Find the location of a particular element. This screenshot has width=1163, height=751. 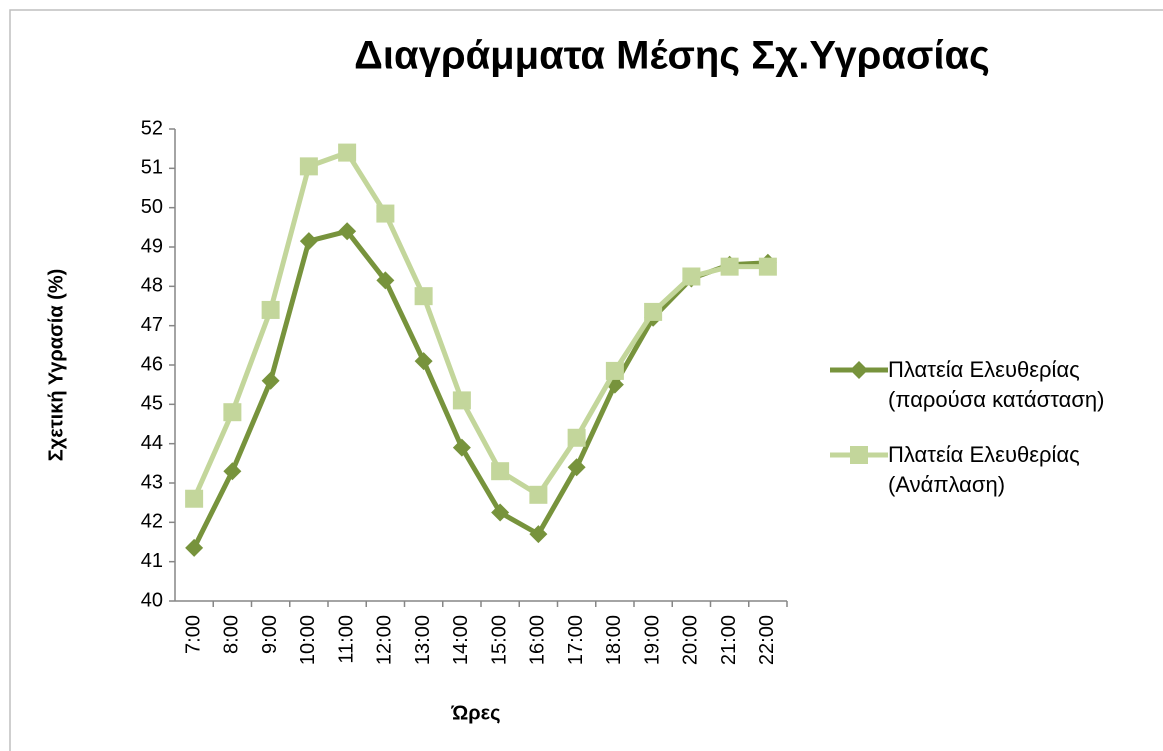

y-axis-label: Σχετική Υγρασία (%) is located at coordinates (56, 365).